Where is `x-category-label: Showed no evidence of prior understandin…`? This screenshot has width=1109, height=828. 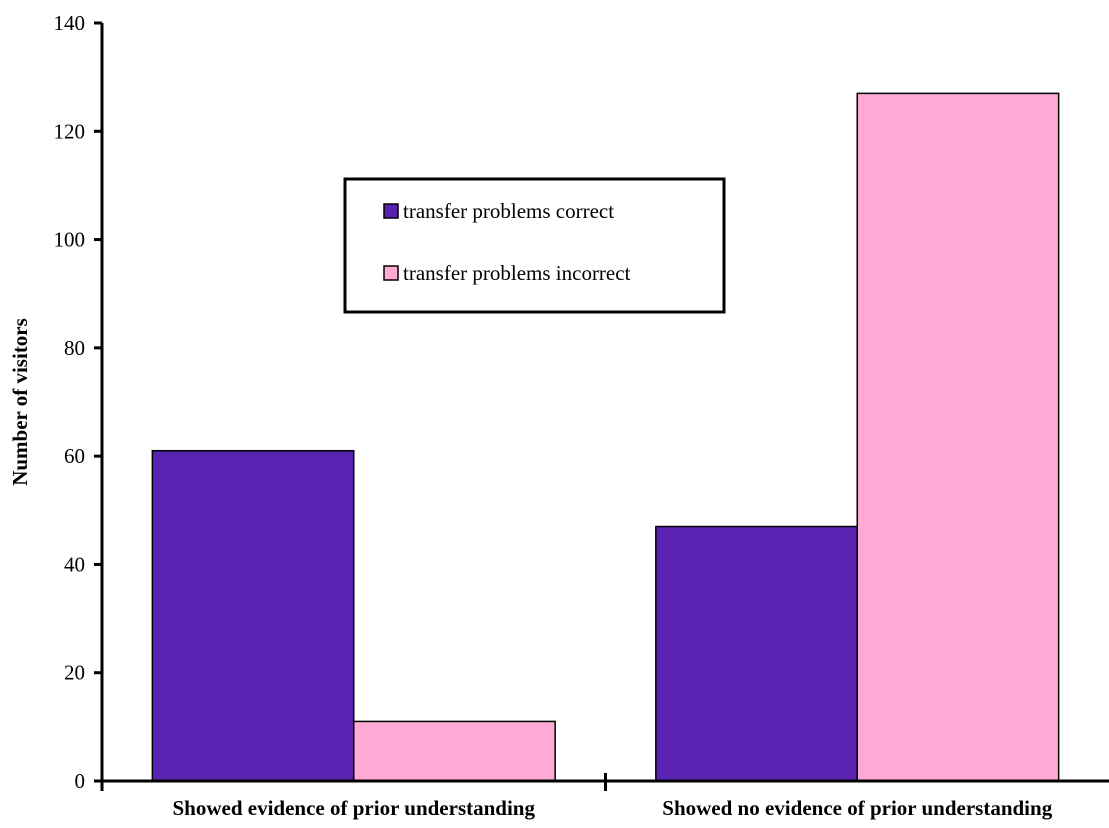 x-category-label: Showed no evidence of prior understandin… is located at coordinates (857, 808).